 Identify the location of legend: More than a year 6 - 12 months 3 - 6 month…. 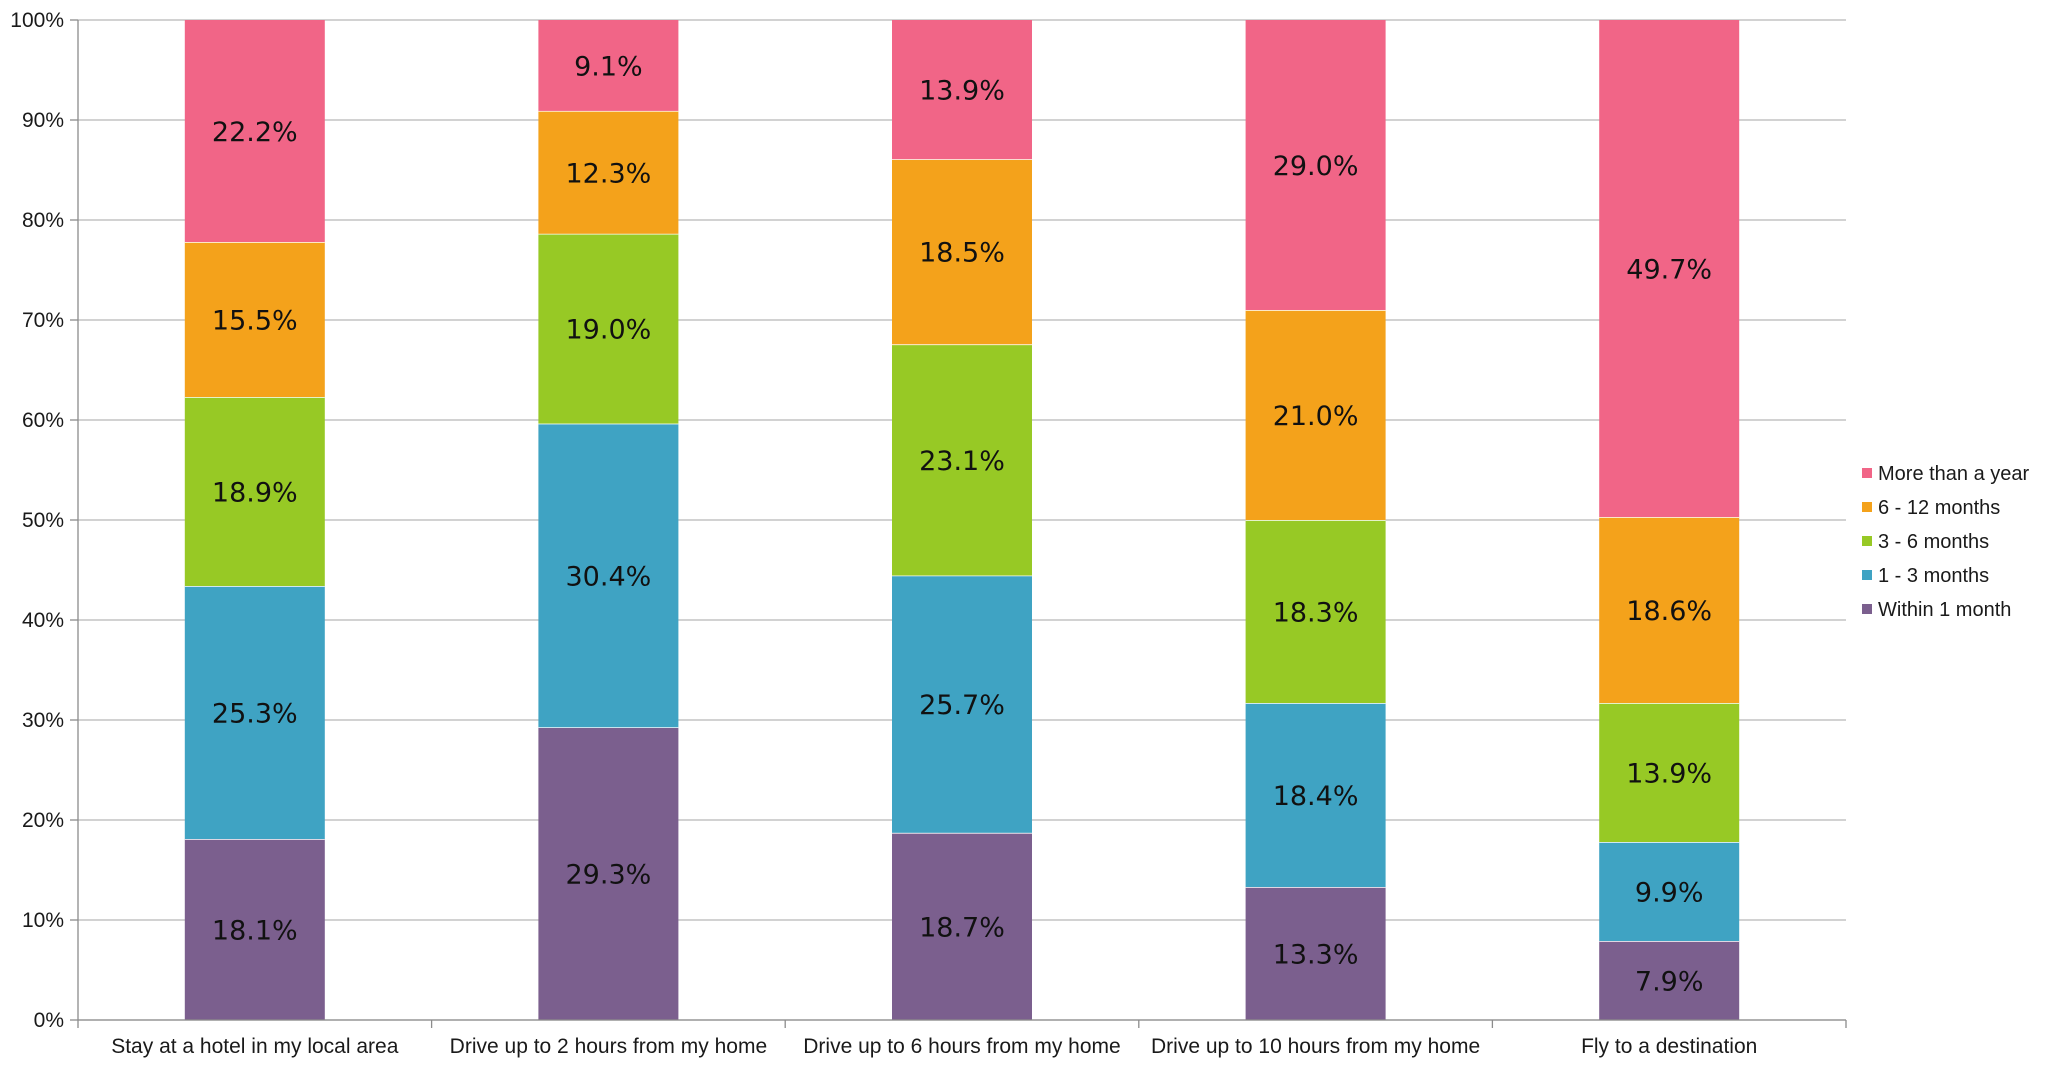
(1946, 542).